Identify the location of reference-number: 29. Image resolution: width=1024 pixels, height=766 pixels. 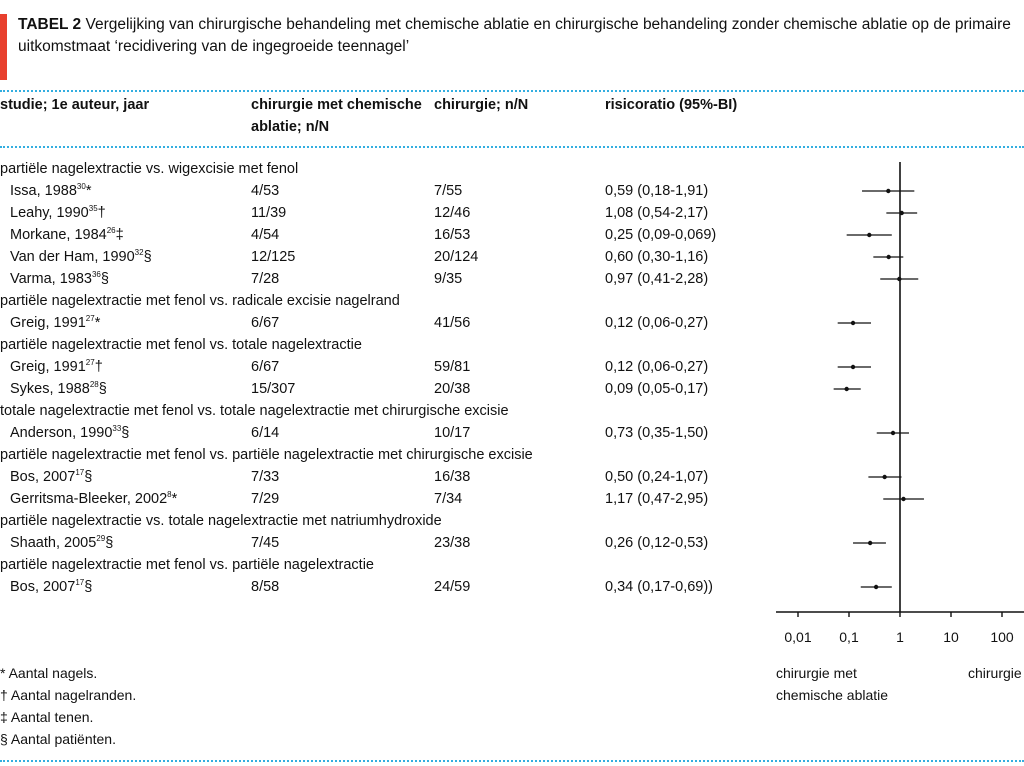
(101, 538).